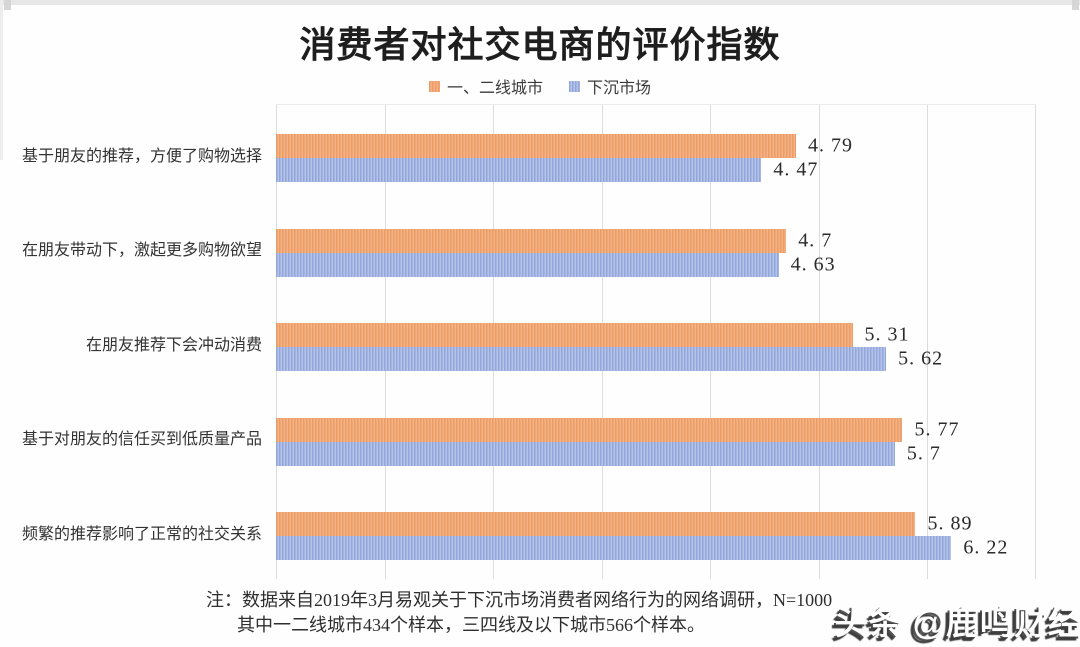  Describe the element at coordinates (141, 250) in the screenshot. I see `category-label: 在朋友带动下，激起更多购物欲望` at that location.